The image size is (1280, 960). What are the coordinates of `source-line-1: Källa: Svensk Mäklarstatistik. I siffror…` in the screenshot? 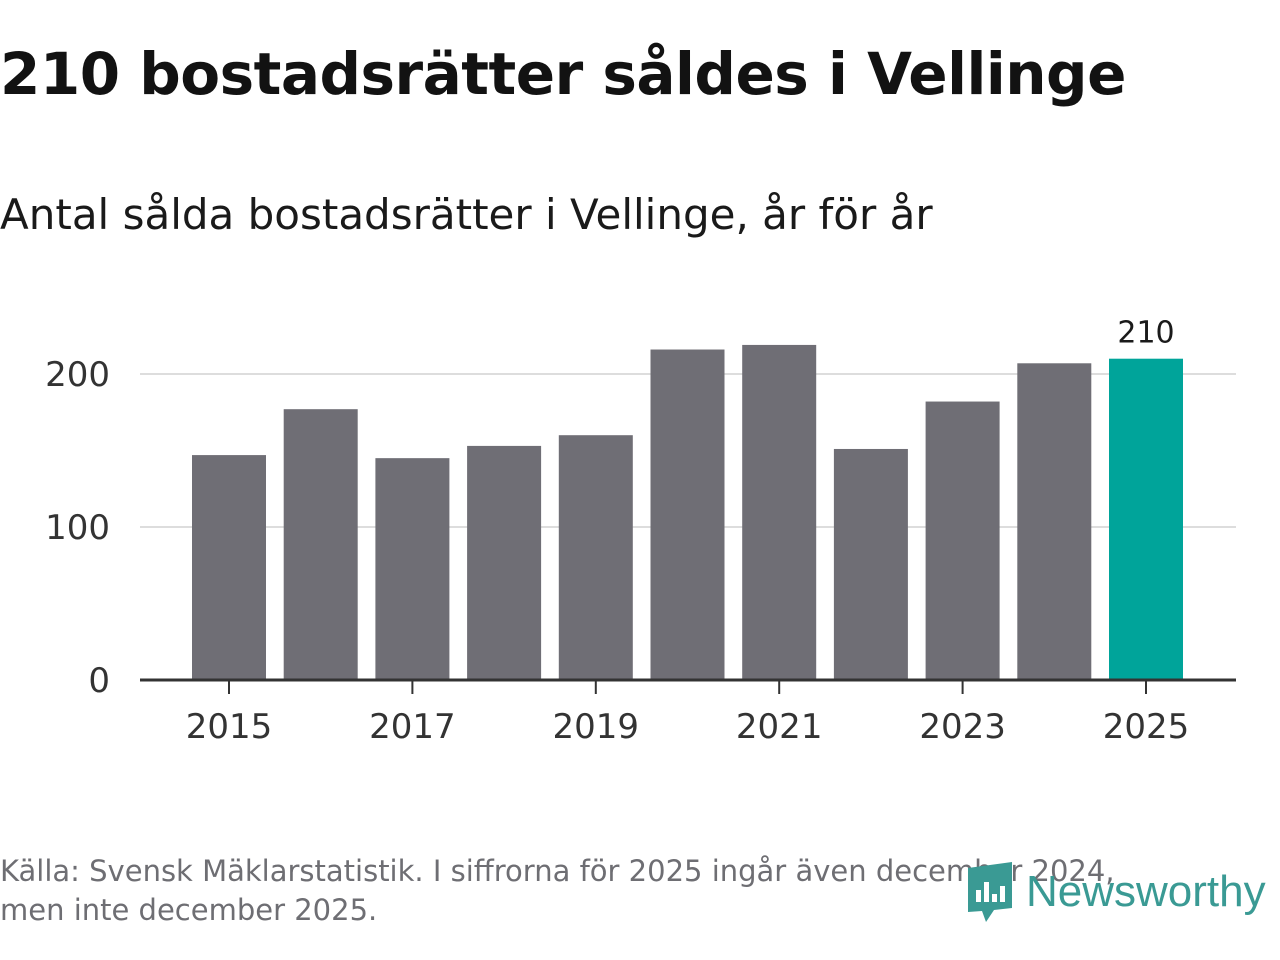 It's located at (557, 871).